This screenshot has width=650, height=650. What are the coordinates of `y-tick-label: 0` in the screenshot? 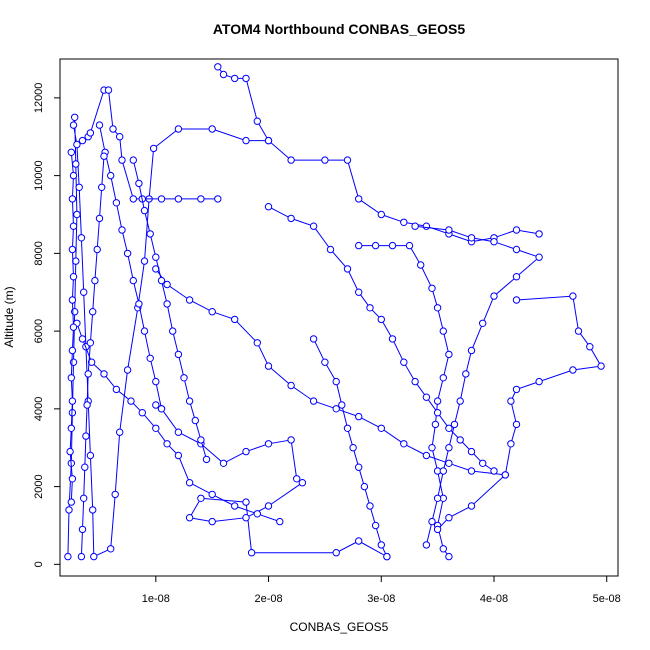 It's located at (39, 564).